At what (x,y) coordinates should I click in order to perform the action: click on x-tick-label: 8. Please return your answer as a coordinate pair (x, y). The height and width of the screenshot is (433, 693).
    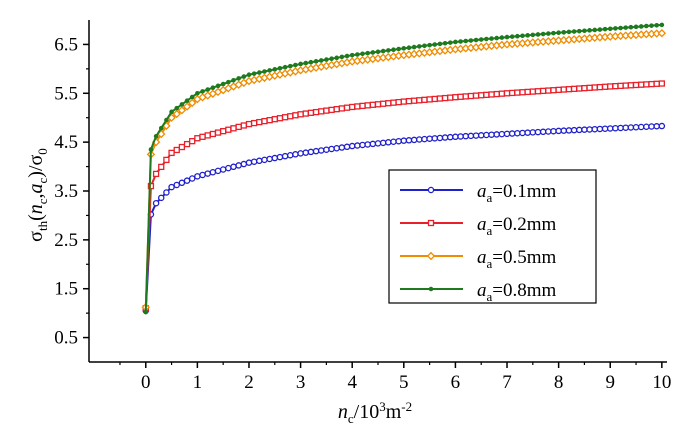
    Looking at the image, I should click on (559, 382).